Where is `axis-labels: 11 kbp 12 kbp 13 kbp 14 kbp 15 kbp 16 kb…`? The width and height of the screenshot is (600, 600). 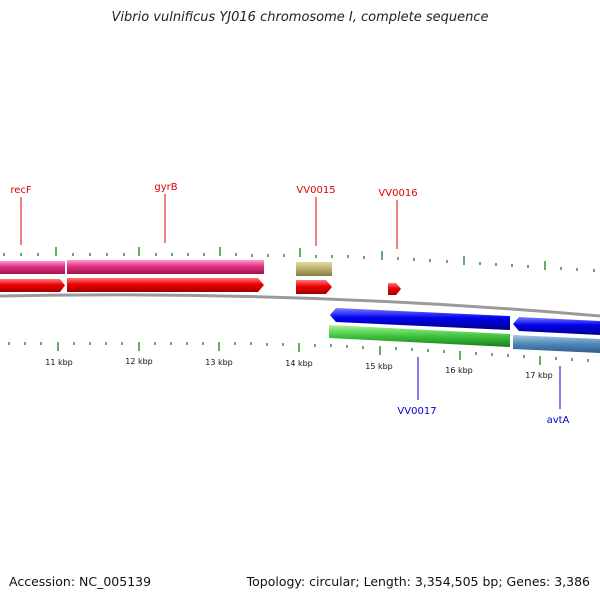
axis-labels: 11 kbp 12 kbp 13 kbp 14 kbp 15 kbp 16 kb… is located at coordinates (299, 368).